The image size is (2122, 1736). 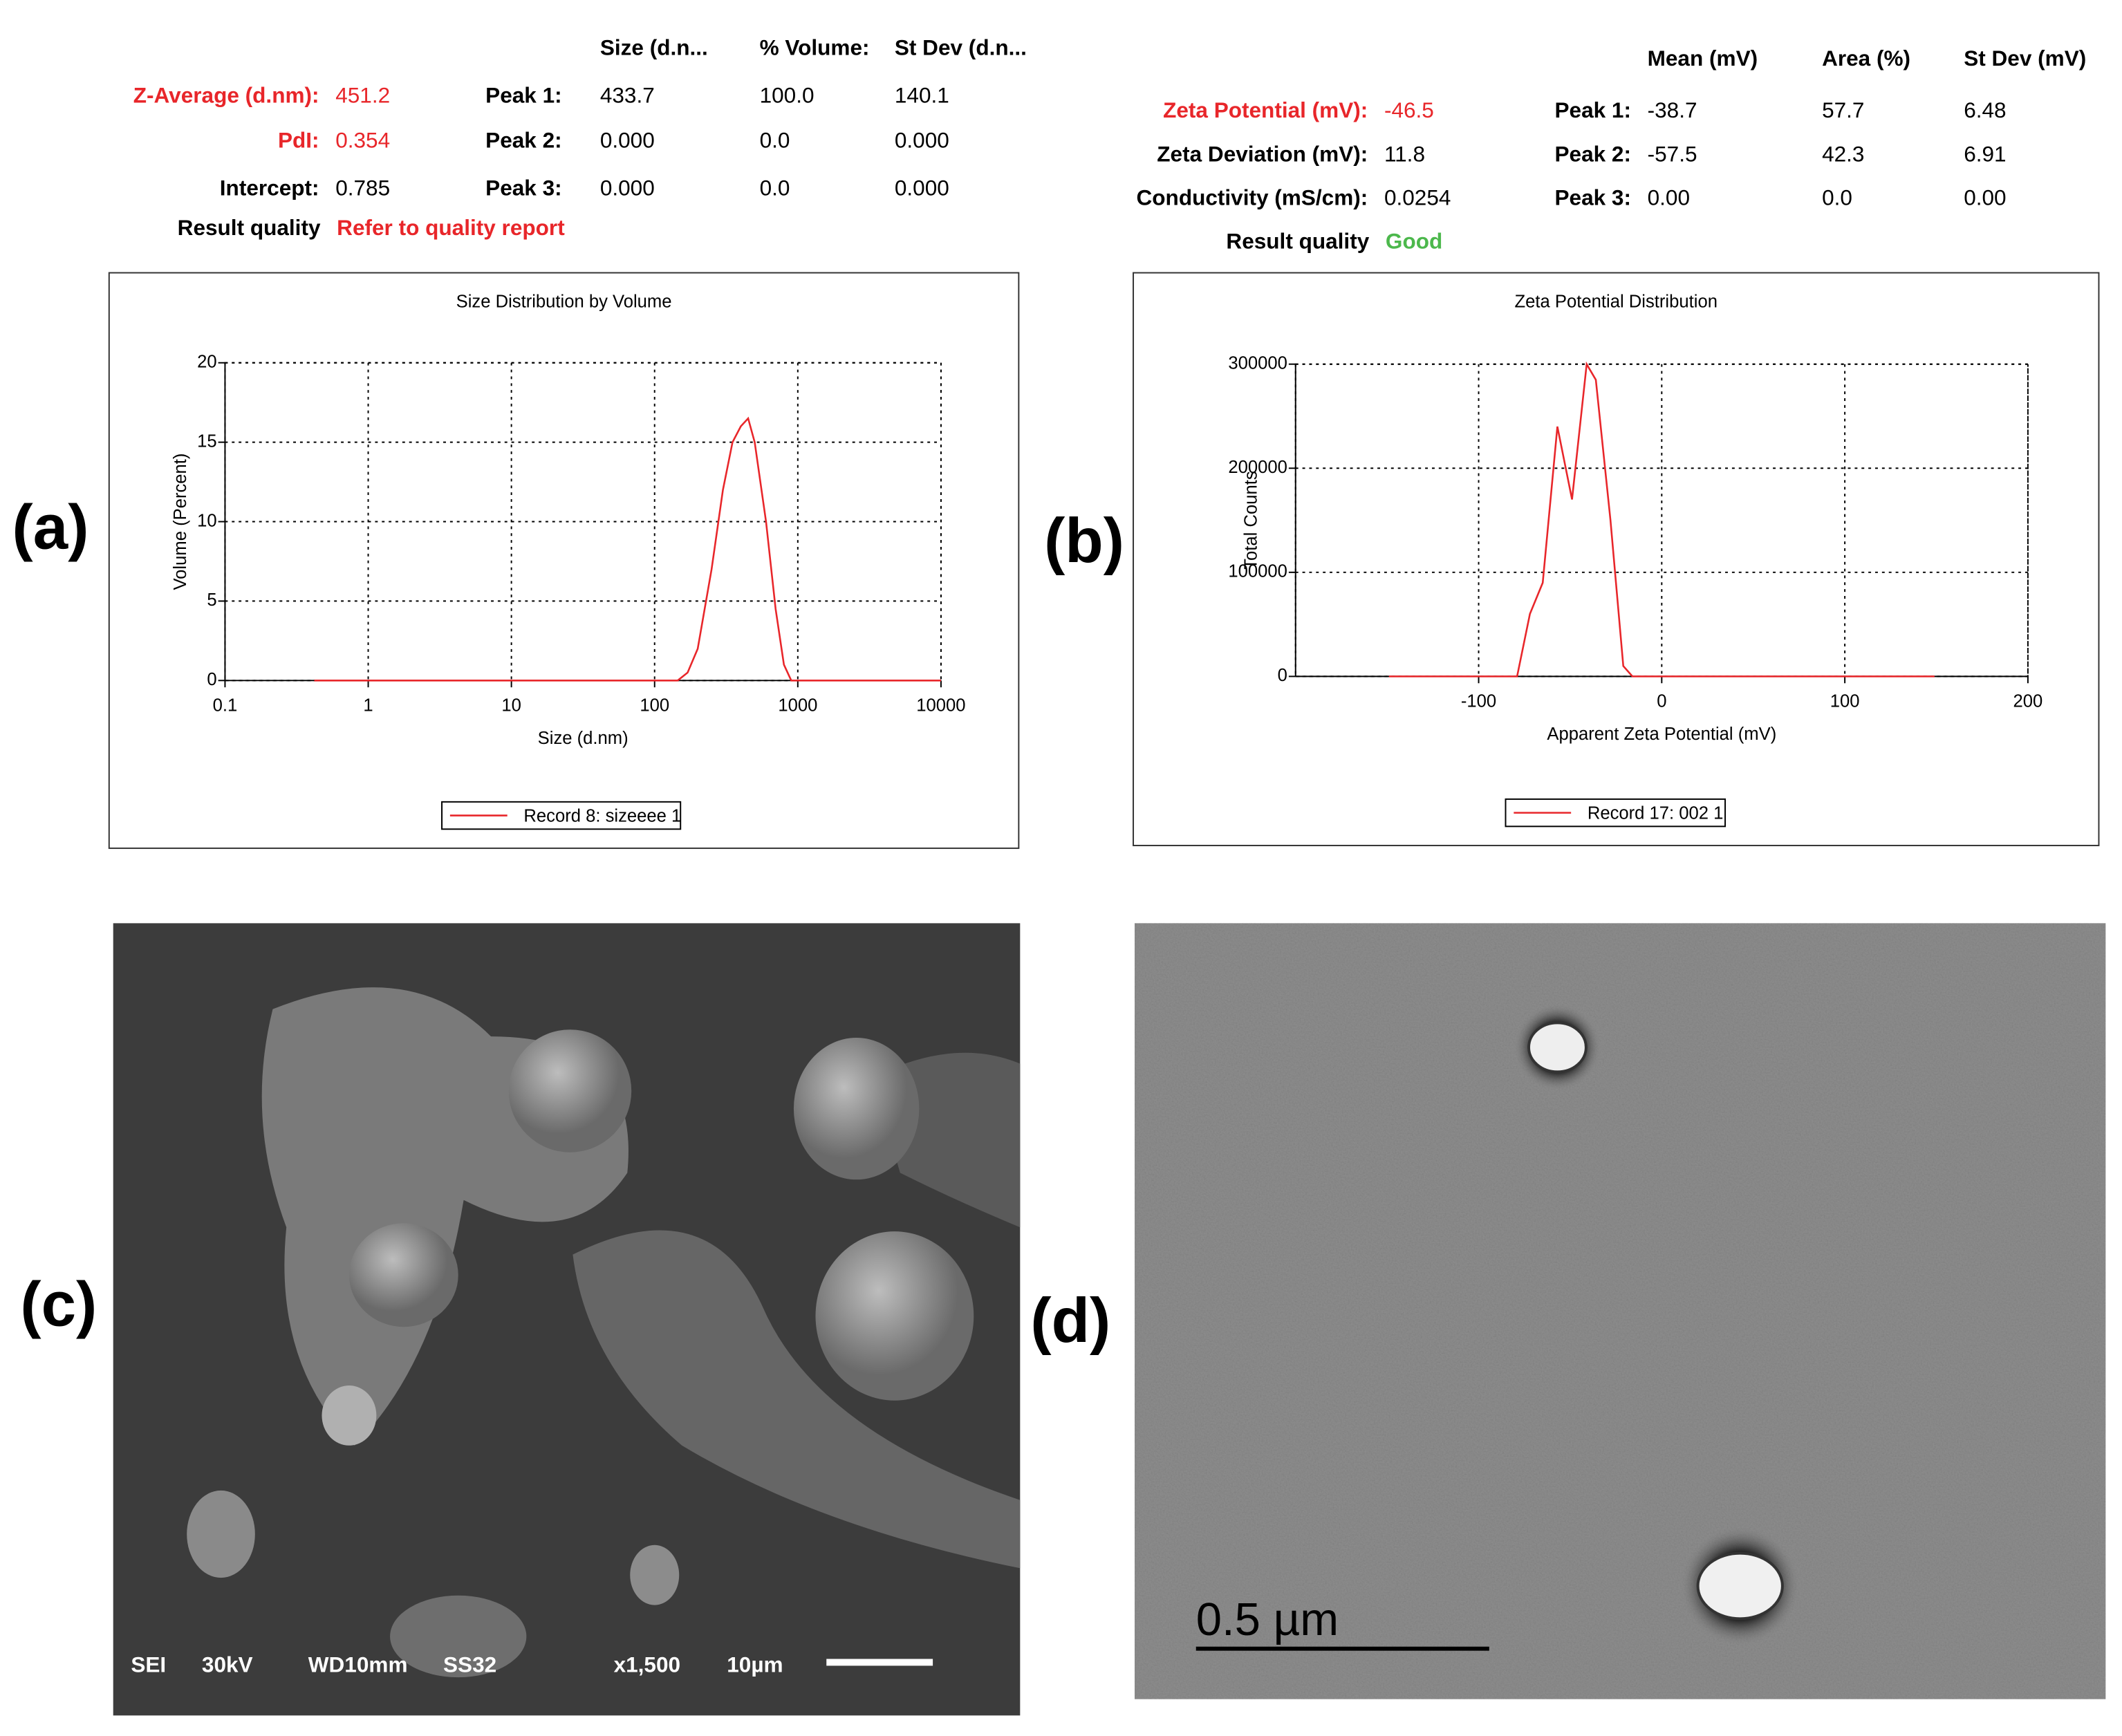 What do you see at coordinates (1070, 1321) in the screenshot?
I see `panel-label: (d)` at bounding box center [1070, 1321].